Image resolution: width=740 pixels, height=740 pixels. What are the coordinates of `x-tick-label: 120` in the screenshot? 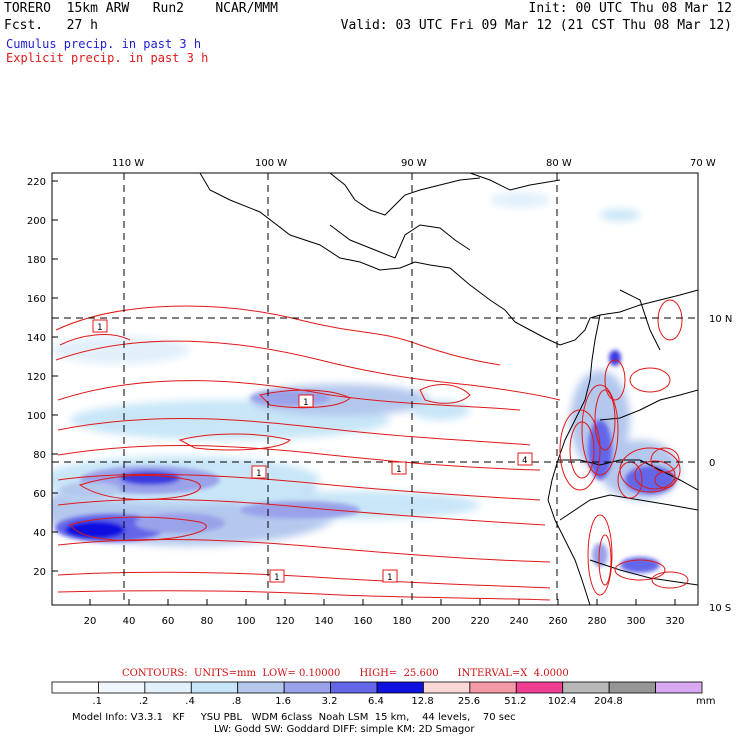 It's located at (284, 621).